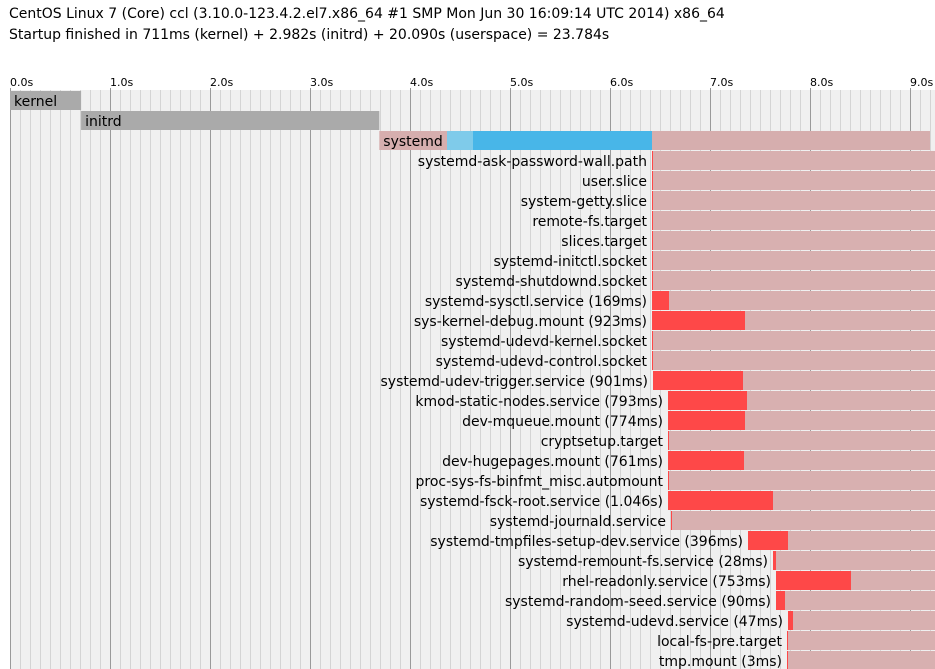 Image resolution: width=935 pixels, height=669 pixels. I want to click on unit-label: systemd-udevd-kernel.socket, so click(544, 342).